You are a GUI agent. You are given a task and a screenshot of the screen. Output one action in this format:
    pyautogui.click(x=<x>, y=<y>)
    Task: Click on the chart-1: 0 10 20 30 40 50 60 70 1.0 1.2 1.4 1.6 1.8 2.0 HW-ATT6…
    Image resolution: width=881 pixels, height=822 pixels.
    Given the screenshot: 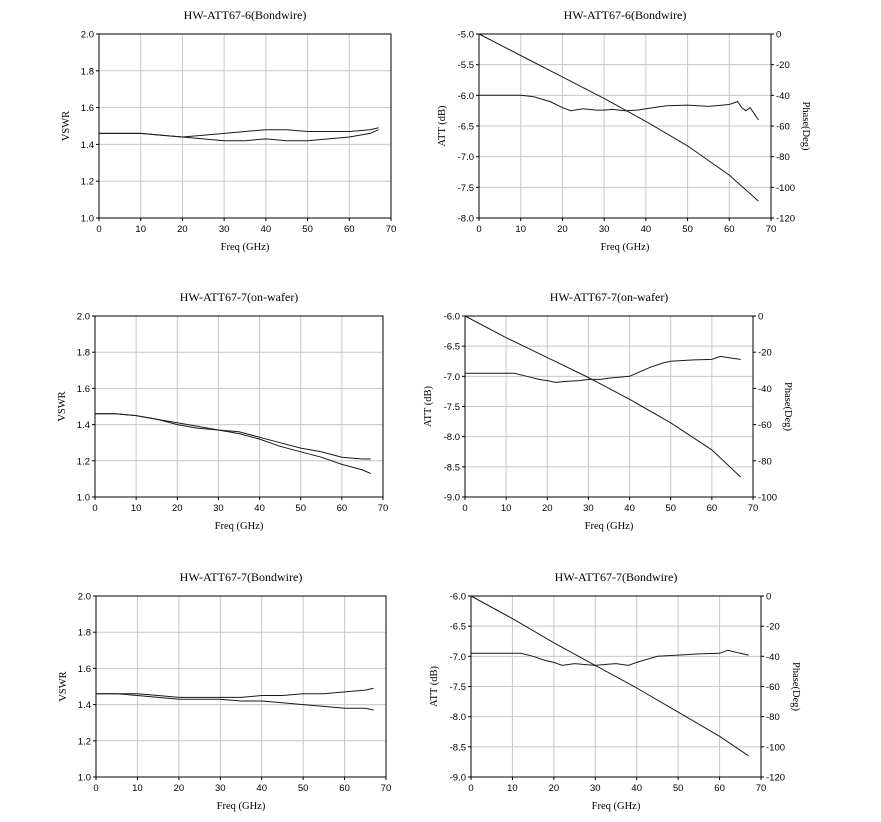 What is the action you would take?
    pyautogui.click(x=228, y=130)
    